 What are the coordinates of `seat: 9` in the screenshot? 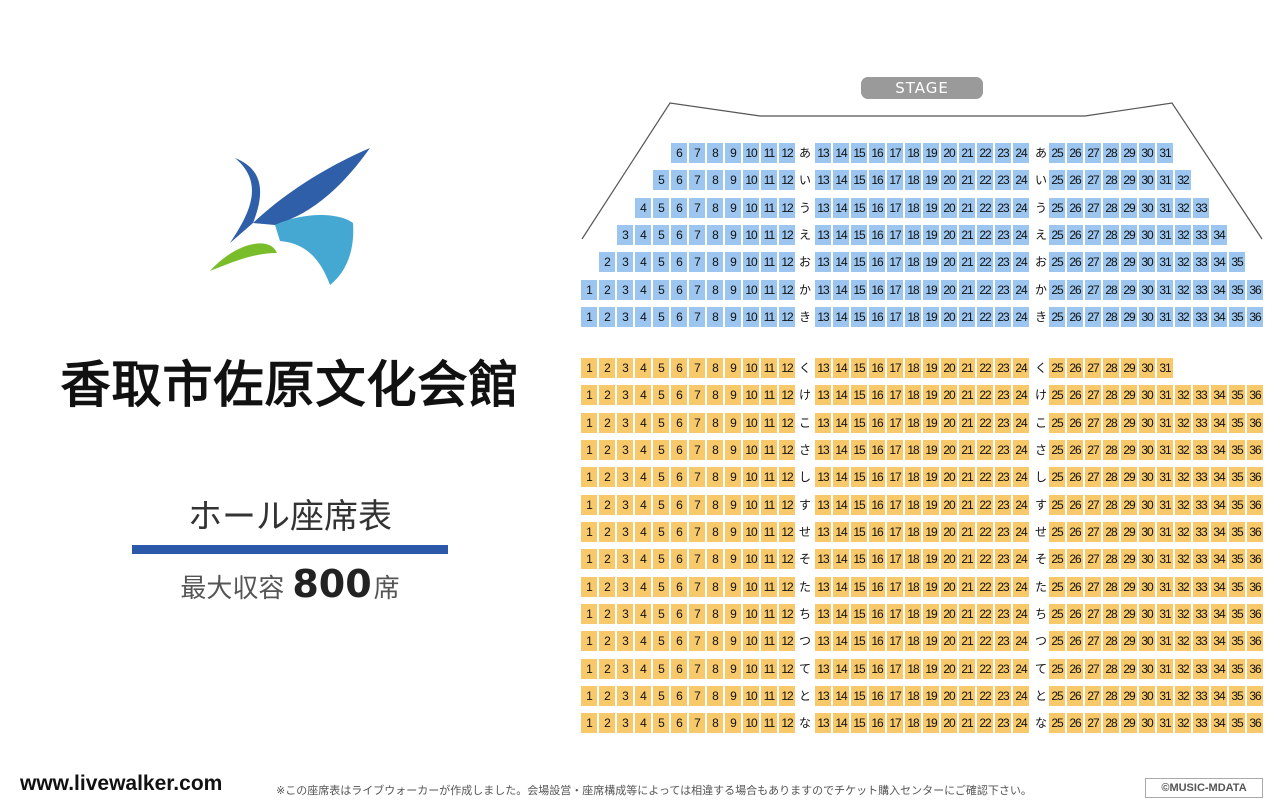 It's located at (733, 614).